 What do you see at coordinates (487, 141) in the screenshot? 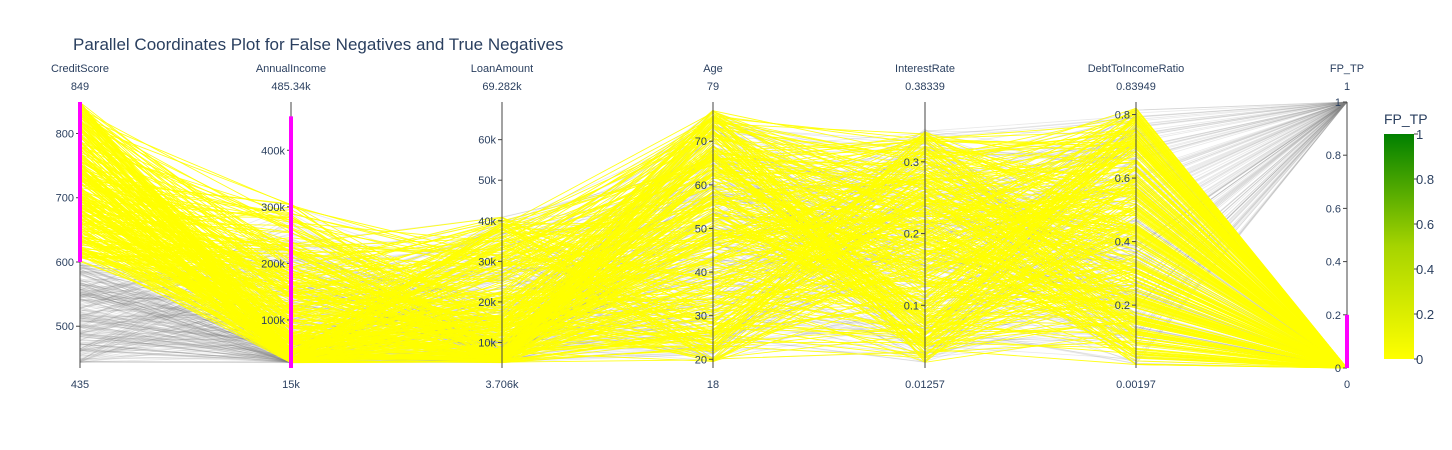
I see `axis-tick-label: 60k` at bounding box center [487, 141].